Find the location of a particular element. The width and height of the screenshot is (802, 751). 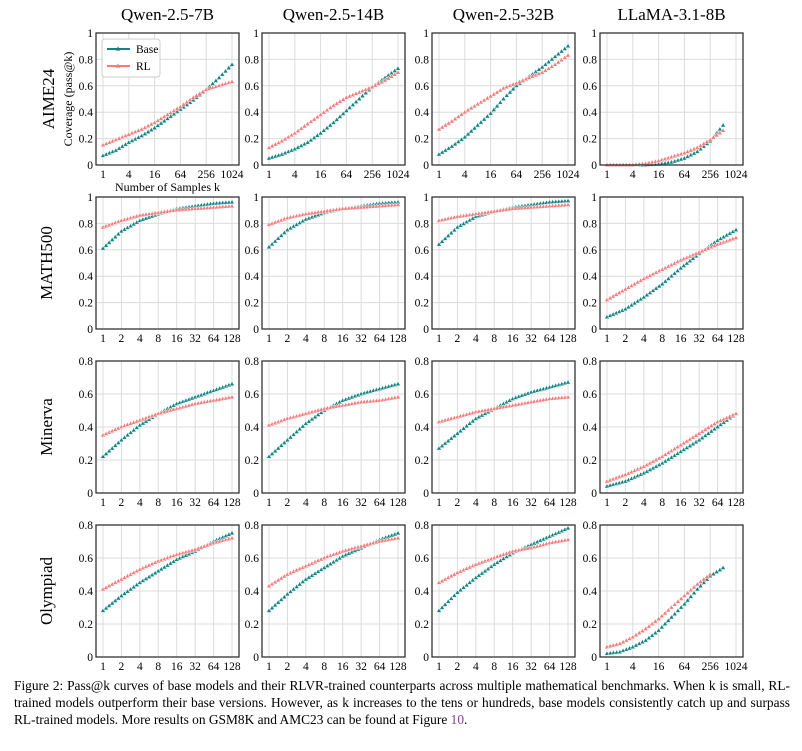

x-tick-label: 32 is located at coordinates (699, 339).